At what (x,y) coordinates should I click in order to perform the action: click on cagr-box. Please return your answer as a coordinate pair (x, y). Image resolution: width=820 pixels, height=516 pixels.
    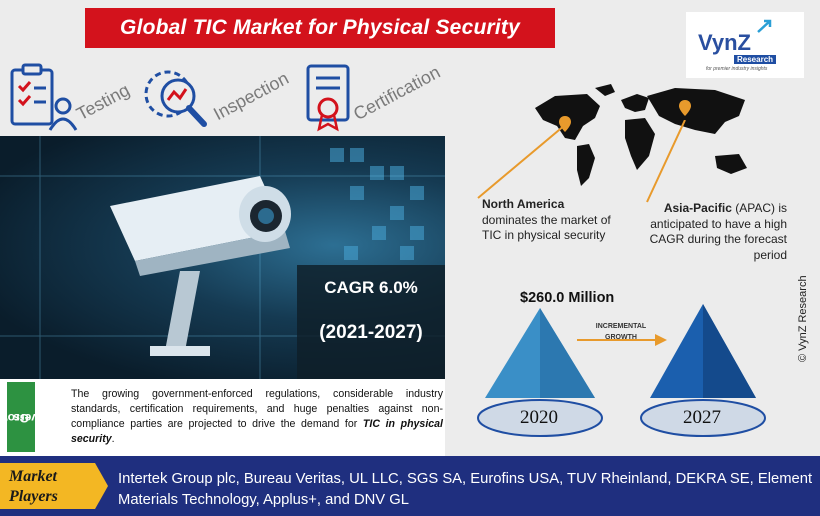
    Looking at the image, I should click on (371, 322).